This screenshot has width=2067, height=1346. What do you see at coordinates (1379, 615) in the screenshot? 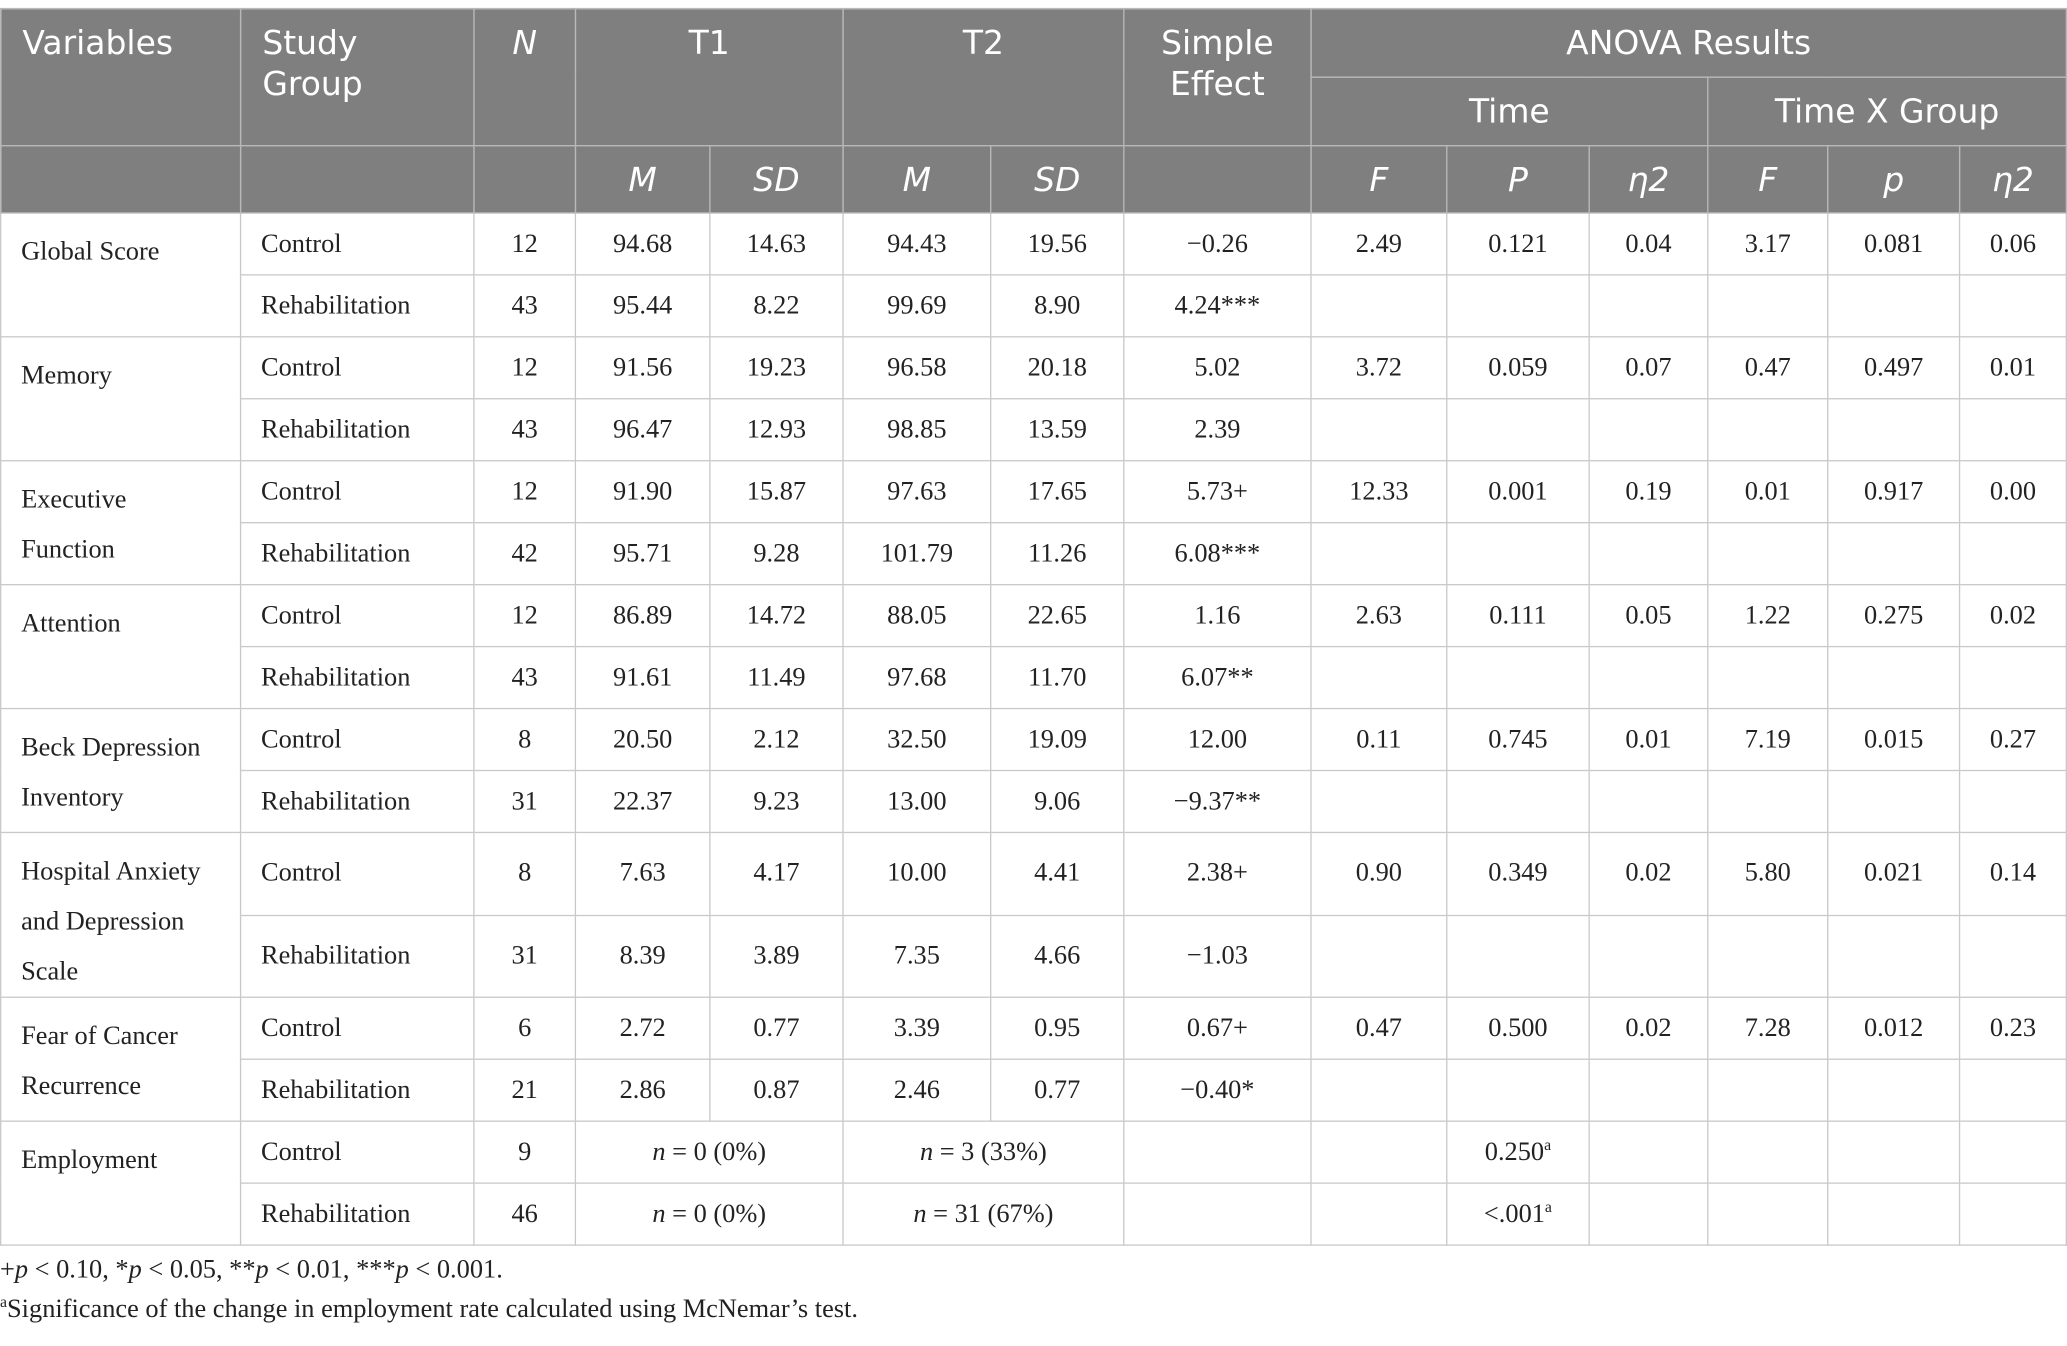
I see `time-f-cell: 2.63` at bounding box center [1379, 615].